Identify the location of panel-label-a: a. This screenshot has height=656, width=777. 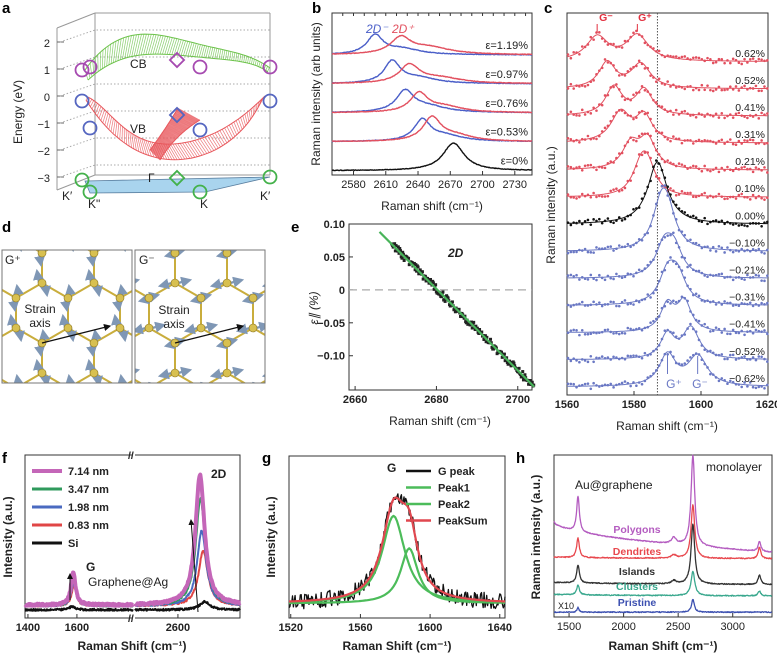
(6, 8).